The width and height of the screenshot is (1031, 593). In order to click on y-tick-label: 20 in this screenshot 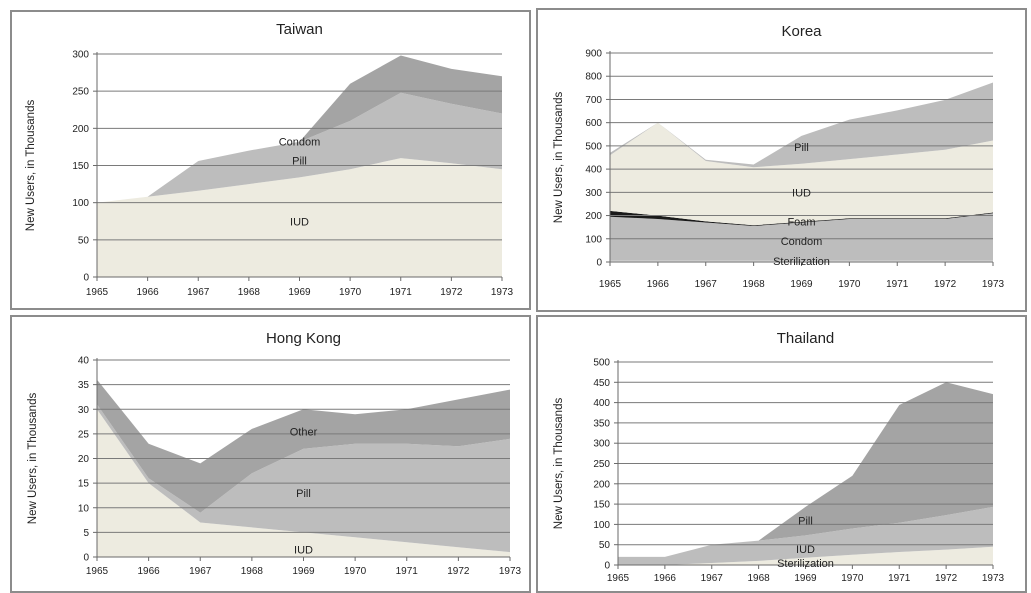, I will do `click(84, 459)`.